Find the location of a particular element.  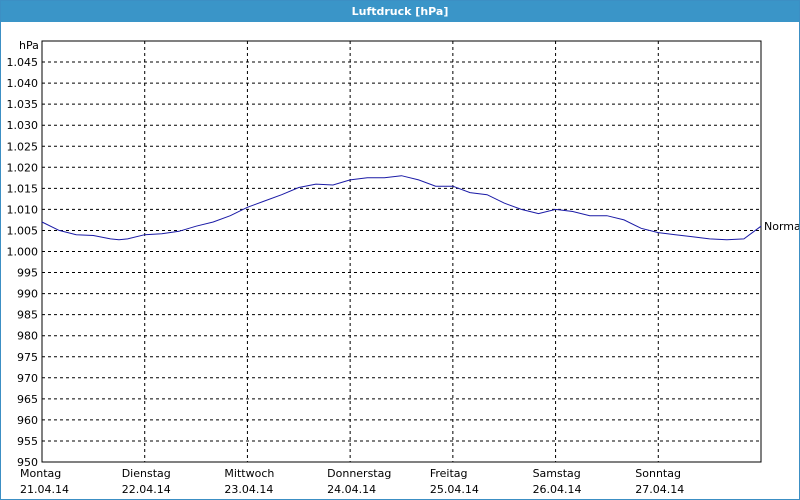

x-tick-date-label: 22.04.14 is located at coordinates (146, 489).